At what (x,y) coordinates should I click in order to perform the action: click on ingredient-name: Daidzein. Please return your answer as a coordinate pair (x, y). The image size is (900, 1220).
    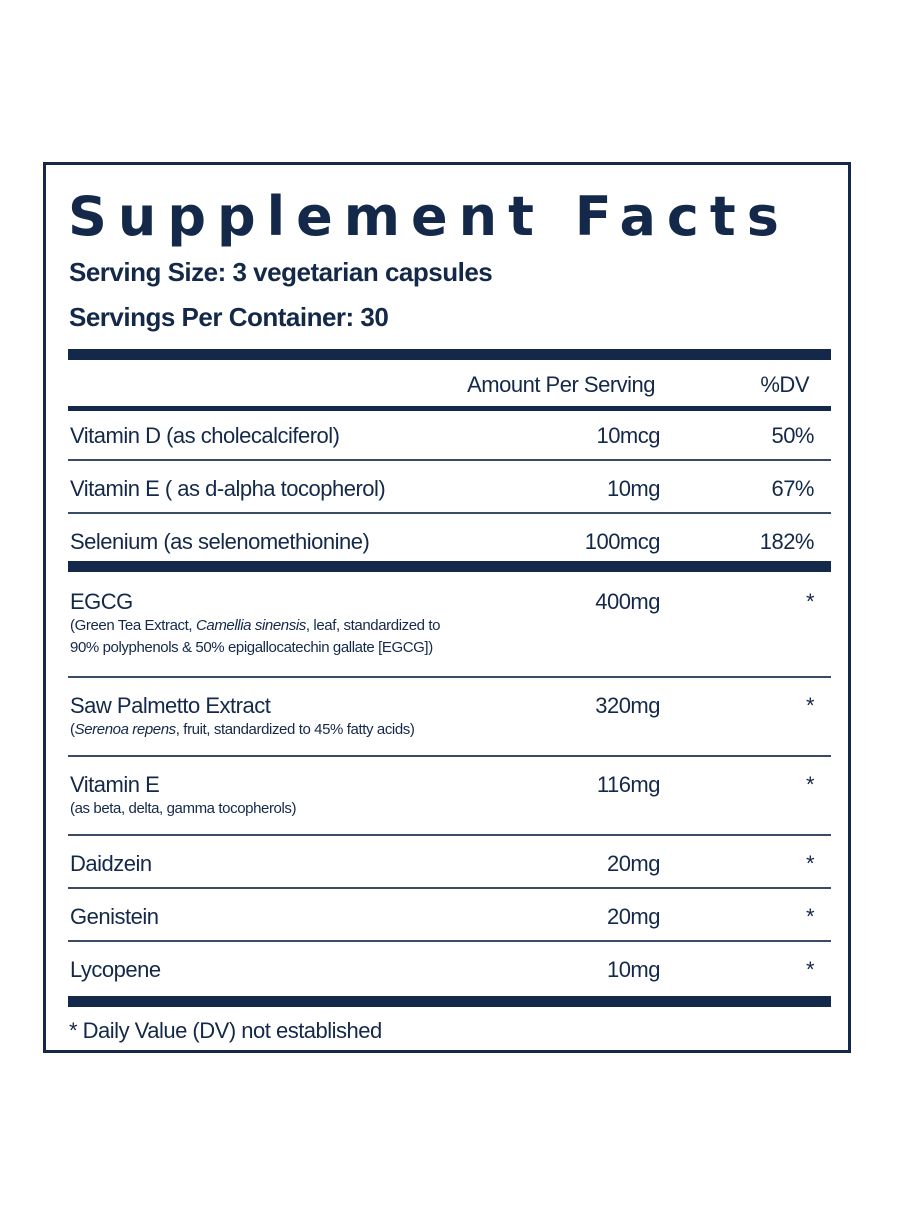
    Looking at the image, I should click on (111, 863).